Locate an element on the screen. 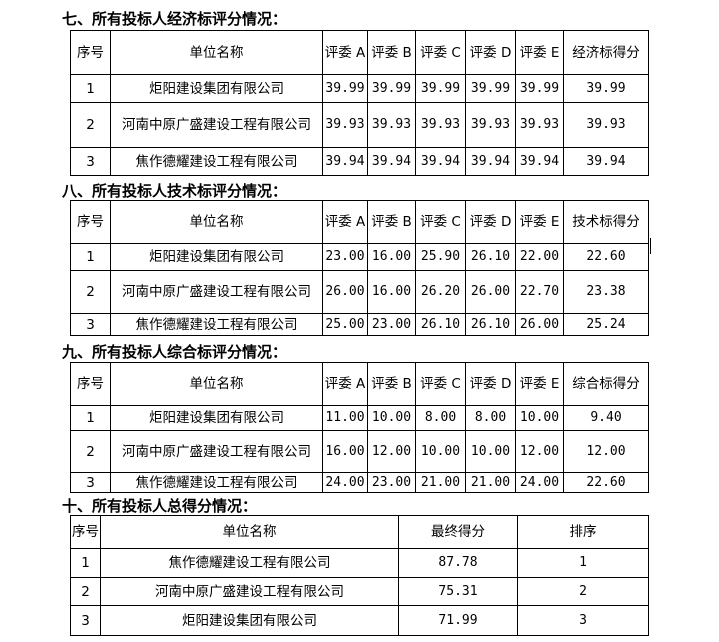  header-row: 序号 单位名称 评委 A 评委 B 评委 C 评委 D 评委 E 综合标得分 is located at coordinates (359, 384).